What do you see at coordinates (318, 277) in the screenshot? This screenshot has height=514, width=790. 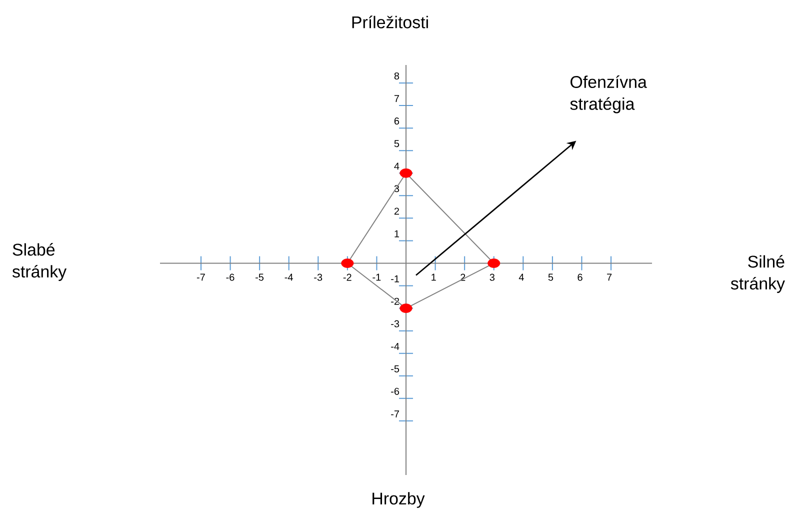 I see `x-tick-label: -3` at bounding box center [318, 277].